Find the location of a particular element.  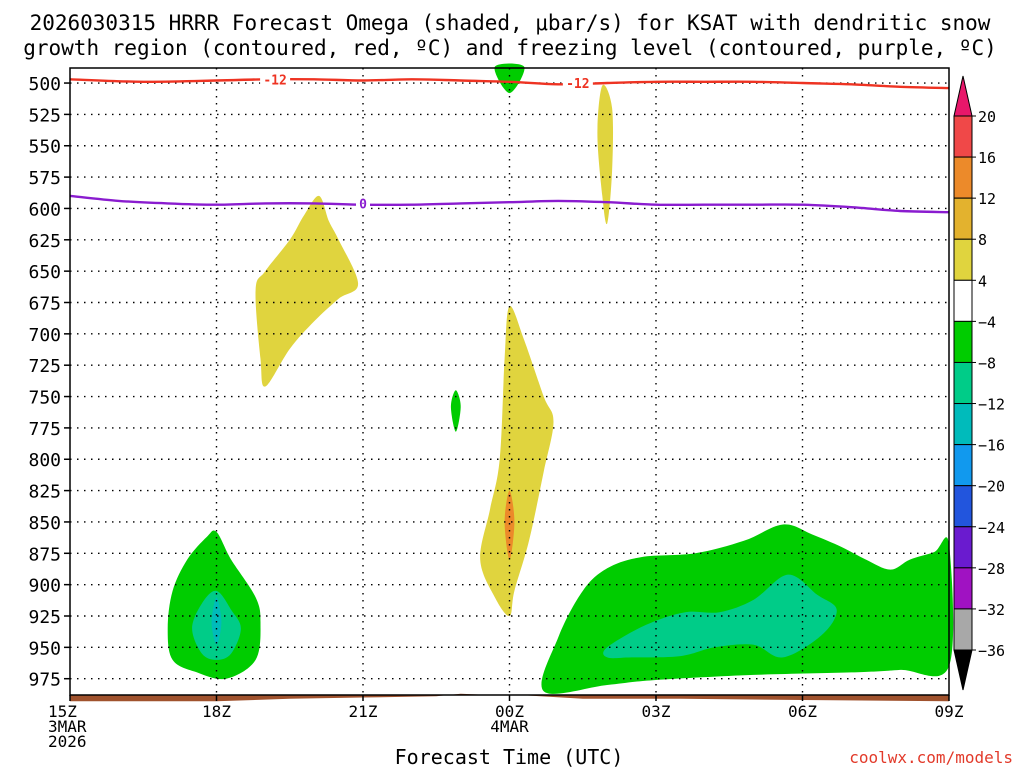

colorbar-label-12: −32 is located at coordinates (991, 610).